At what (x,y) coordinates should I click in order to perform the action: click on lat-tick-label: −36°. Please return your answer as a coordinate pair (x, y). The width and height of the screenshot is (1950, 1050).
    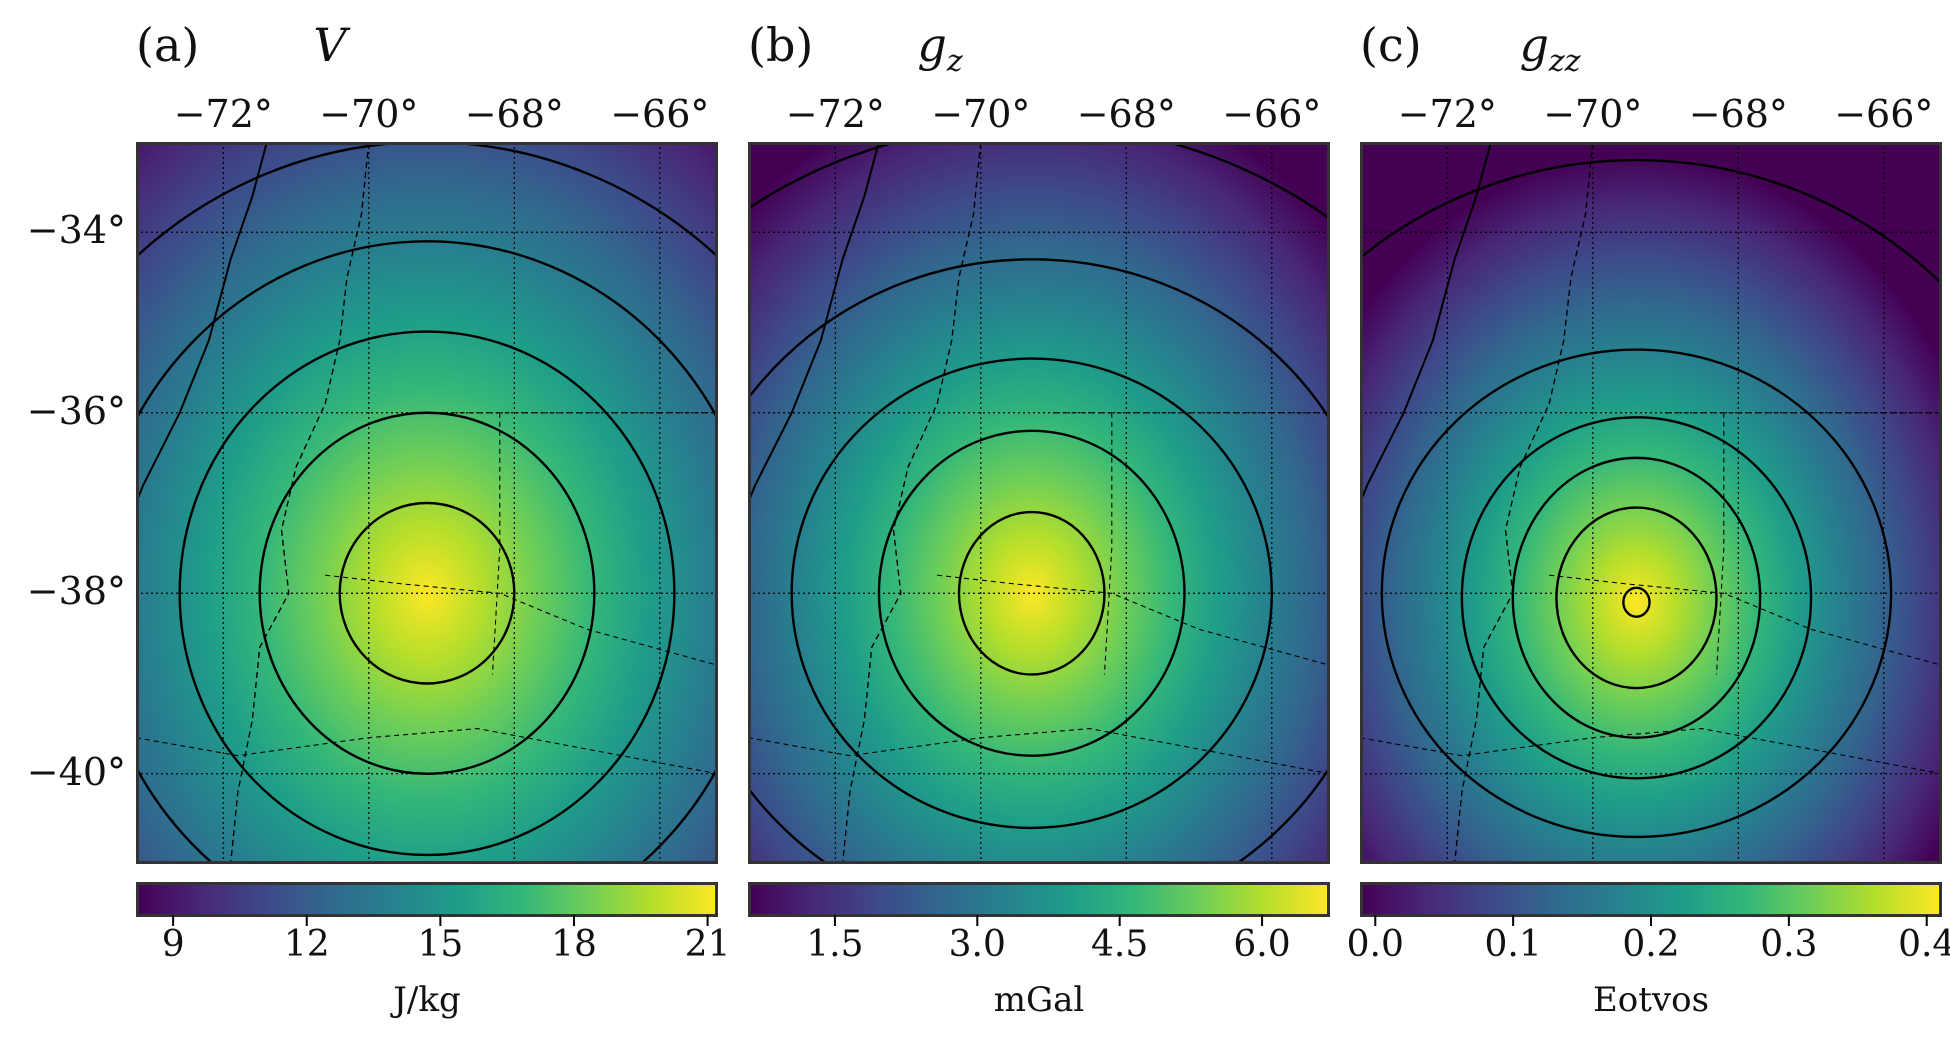
    Looking at the image, I should click on (76, 410).